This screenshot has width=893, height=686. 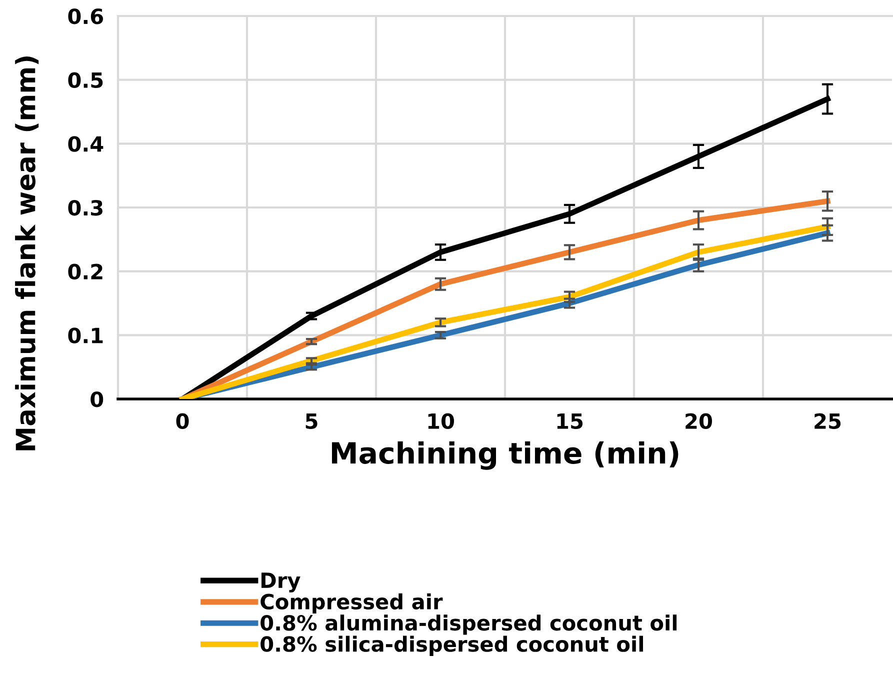 What do you see at coordinates (312, 422) in the screenshot?
I see `x-tick-label: 5` at bounding box center [312, 422].